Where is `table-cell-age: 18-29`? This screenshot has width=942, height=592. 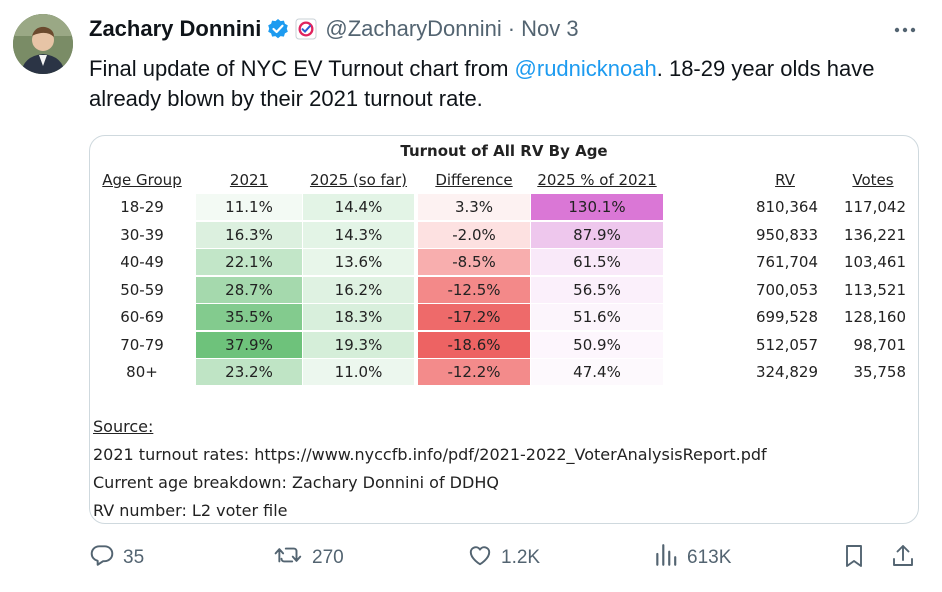
table-cell-age: 18-29 is located at coordinates (142, 207).